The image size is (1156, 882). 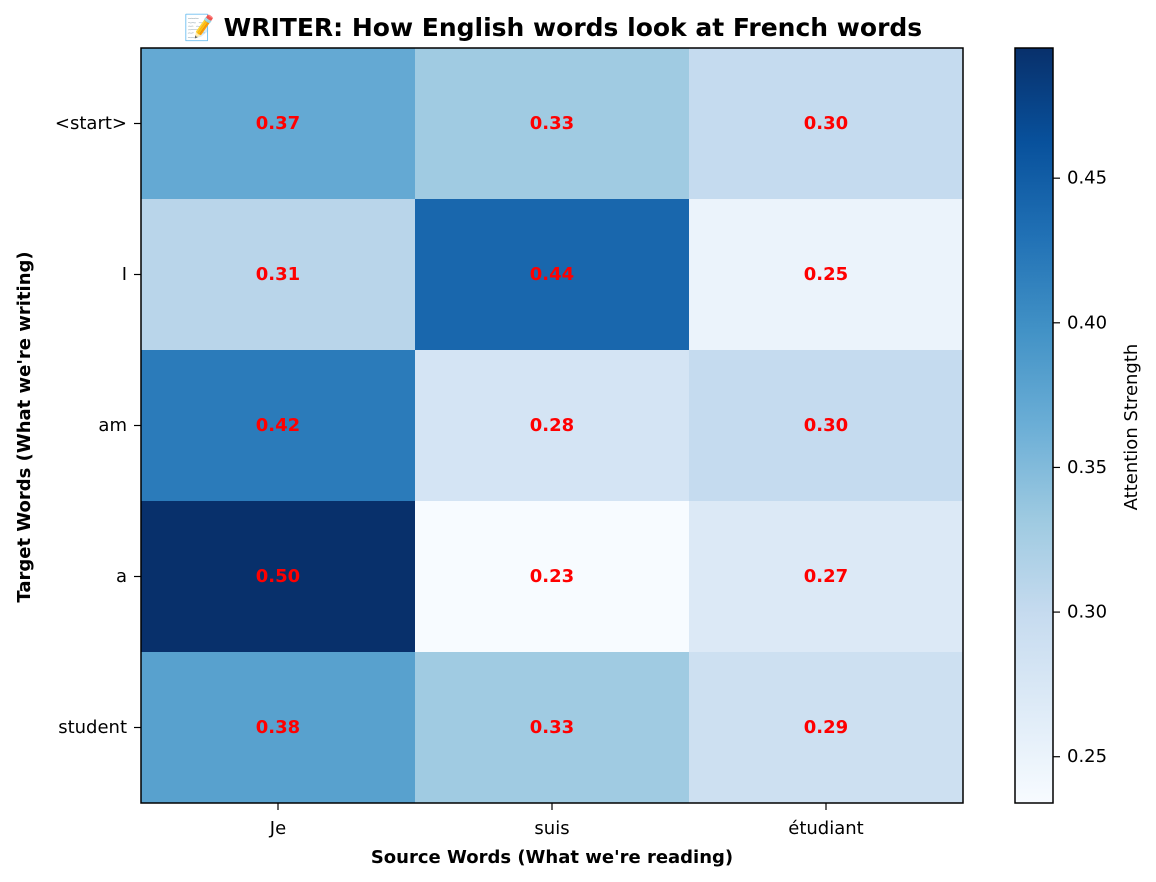 I want to click on colorbar, so click(x=1034, y=425).